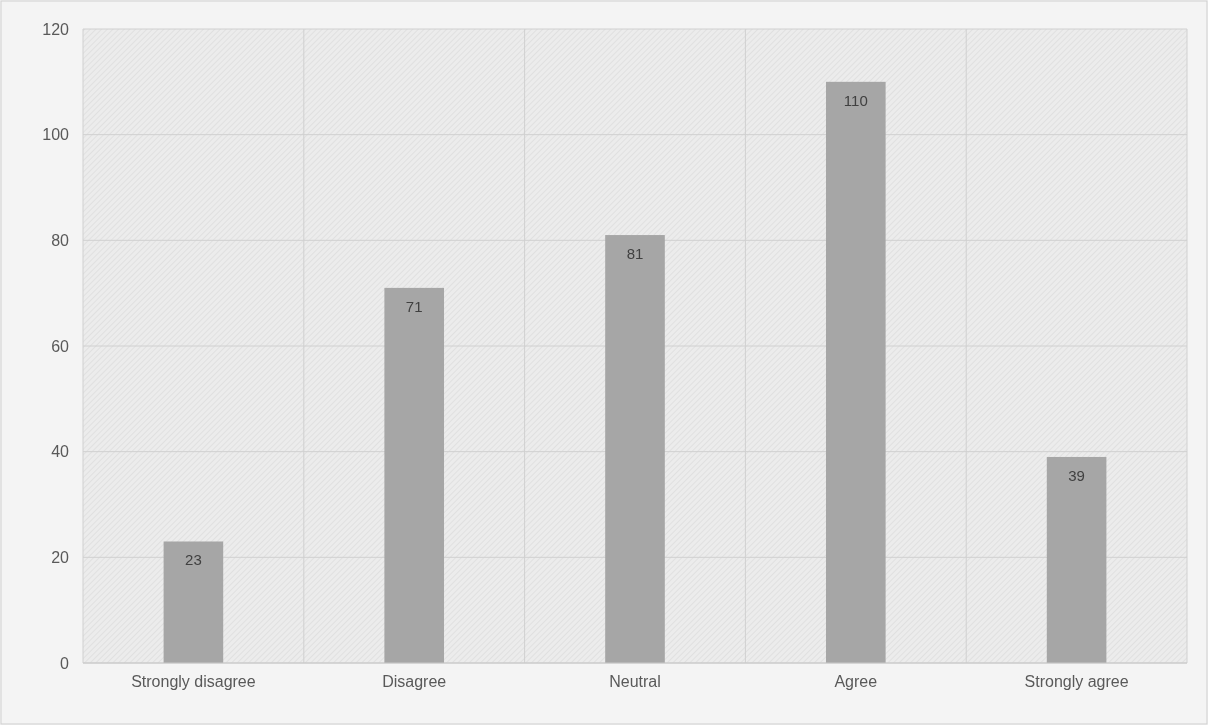 The height and width of the screenshot is (725, 1208). Describe the element at coordinates (193, 560) in the screenshot. I see `data-label: 23` at that location.